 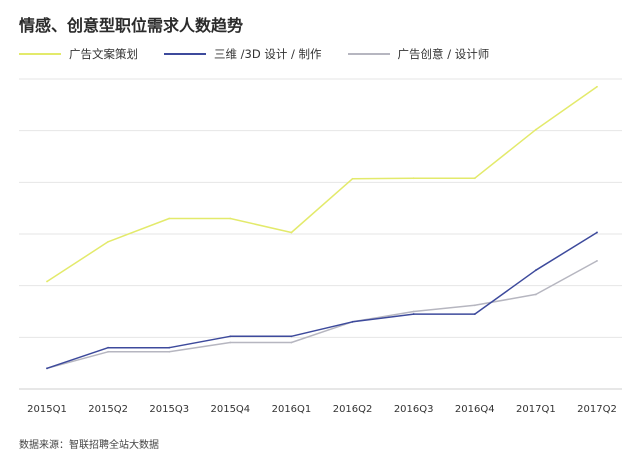 I want to click on x-tick-label: 2016Q1, so click(x=292, y=409).